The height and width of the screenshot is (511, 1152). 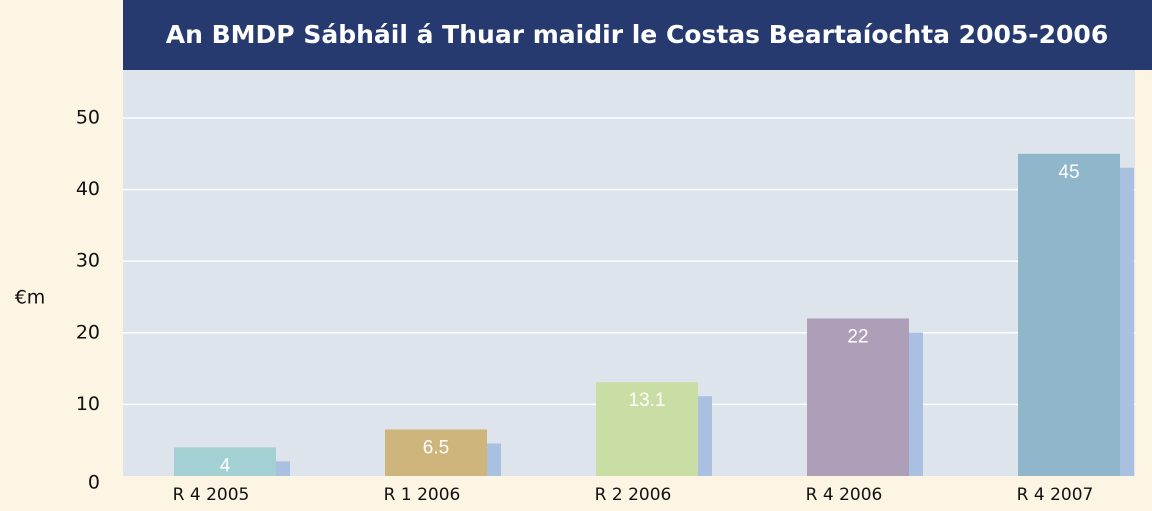 What do you see at coordinates (88, 332) in the screenshot?
I see `y-tick-label: 20` at bounding box center [88, 332].